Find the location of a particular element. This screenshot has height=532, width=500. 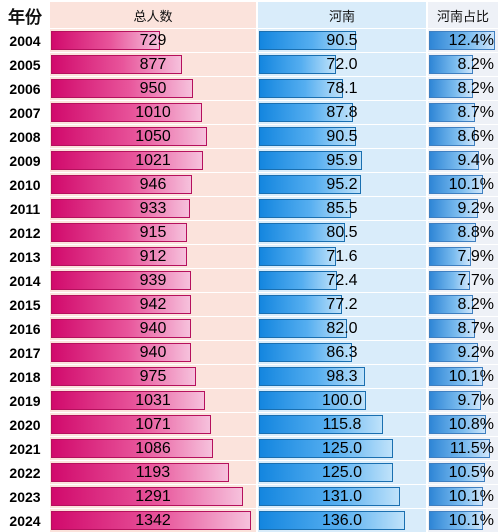

year-cell: 2023 is located at coordinates (25, 496).